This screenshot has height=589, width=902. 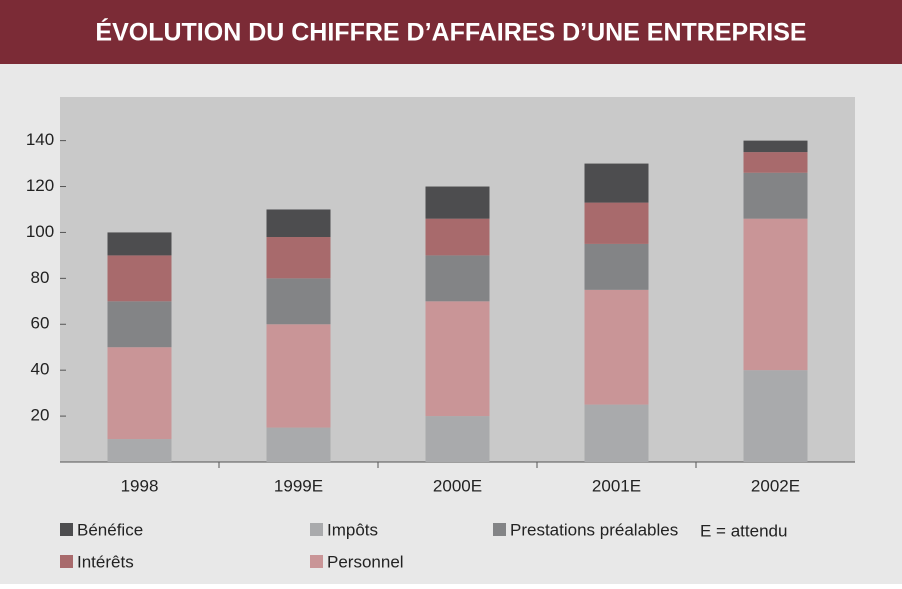 I want to click on x-tick-label: 1999E, so click(x=298, y=485).